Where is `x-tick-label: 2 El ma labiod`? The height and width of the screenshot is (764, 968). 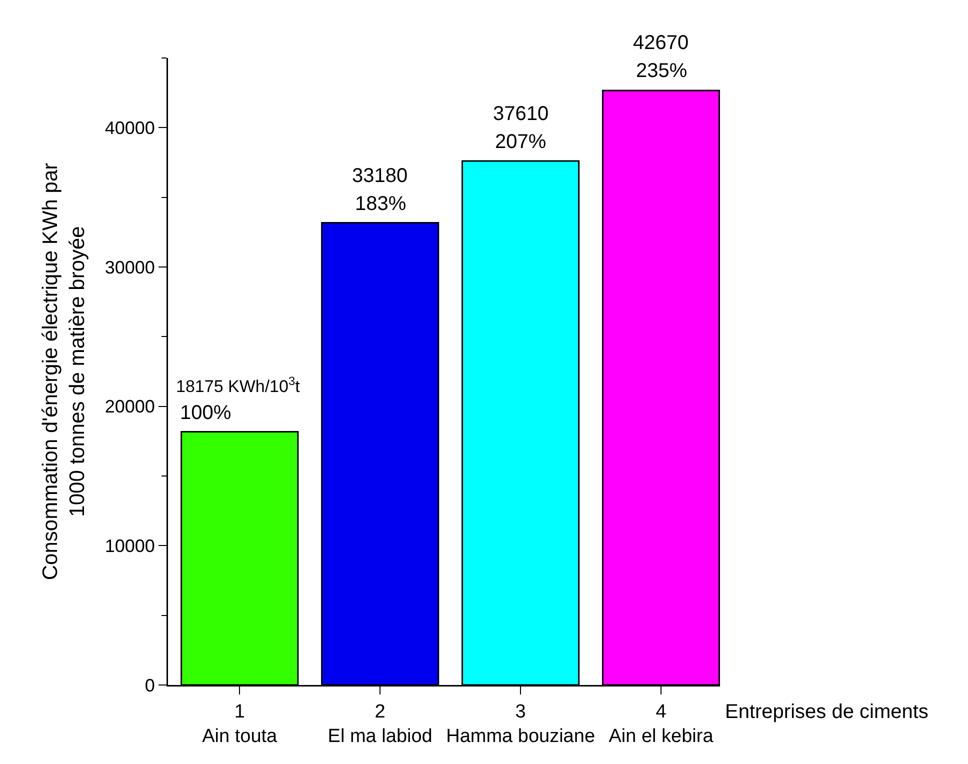 x-tick-label: 2 El ma labiod is located at coordinates (380, 724).